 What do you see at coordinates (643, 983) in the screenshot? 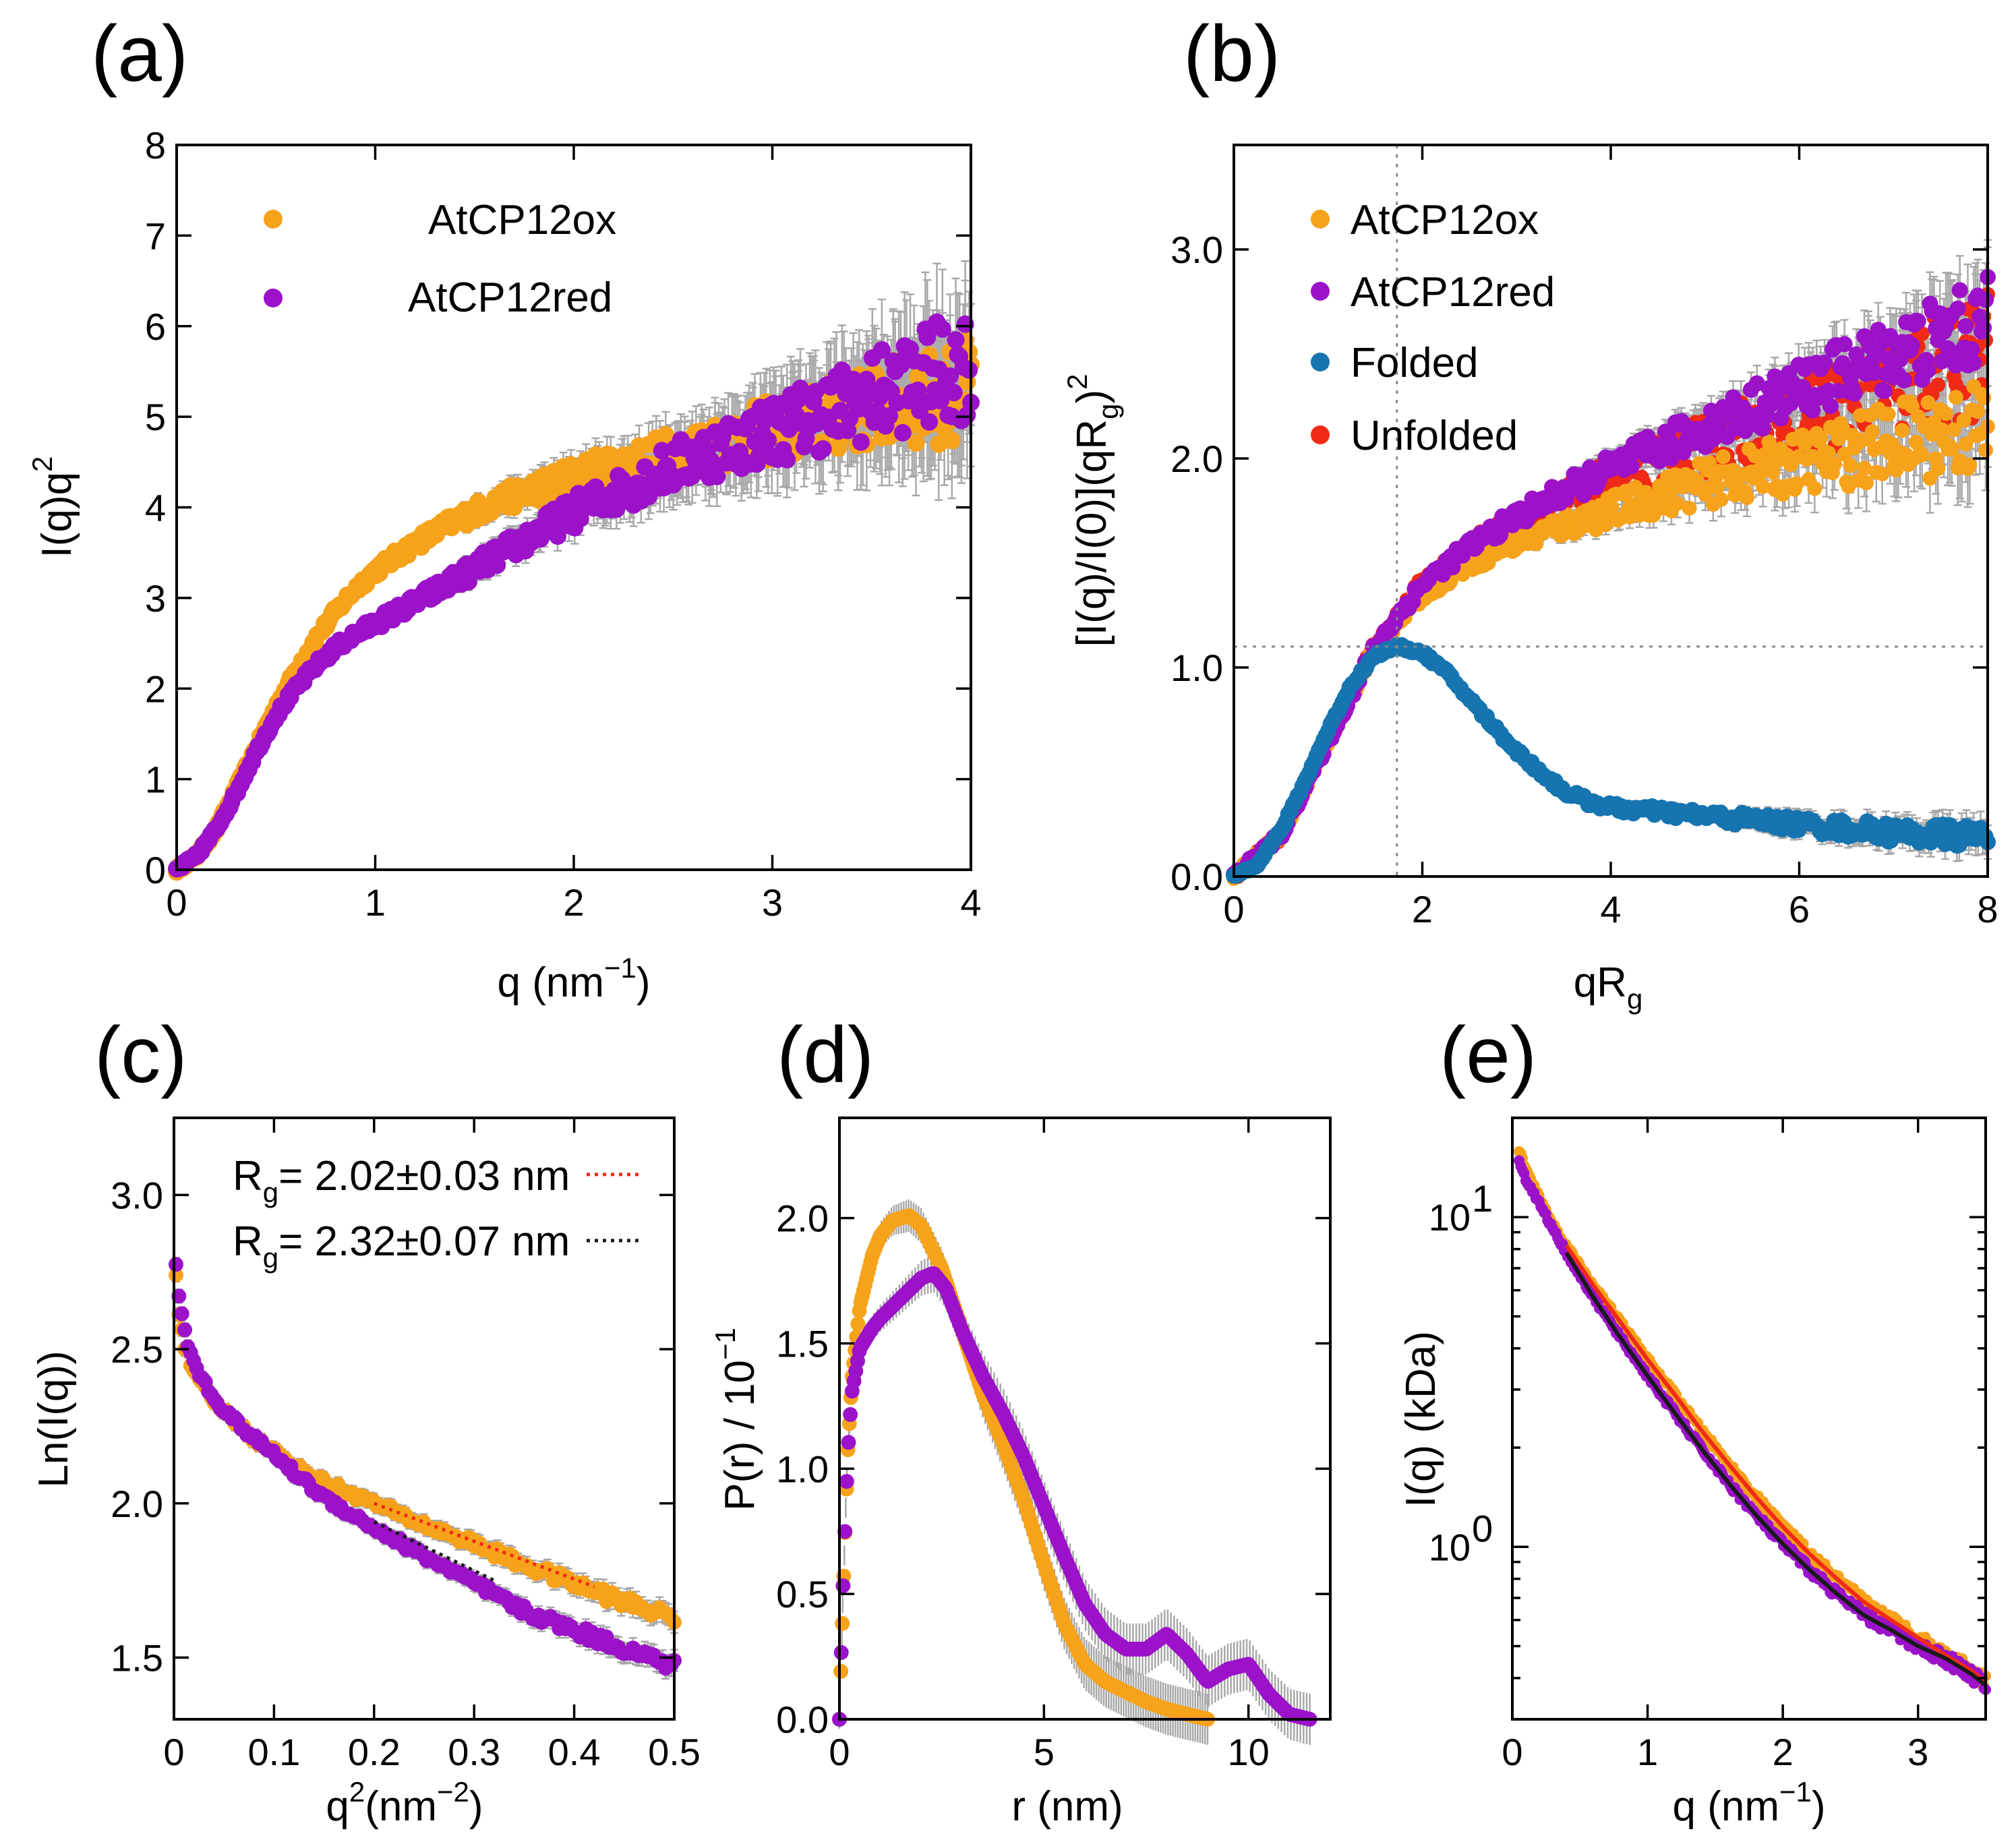
I see `panel-a-xlabel-end: )` at bounding box center [643, 983].